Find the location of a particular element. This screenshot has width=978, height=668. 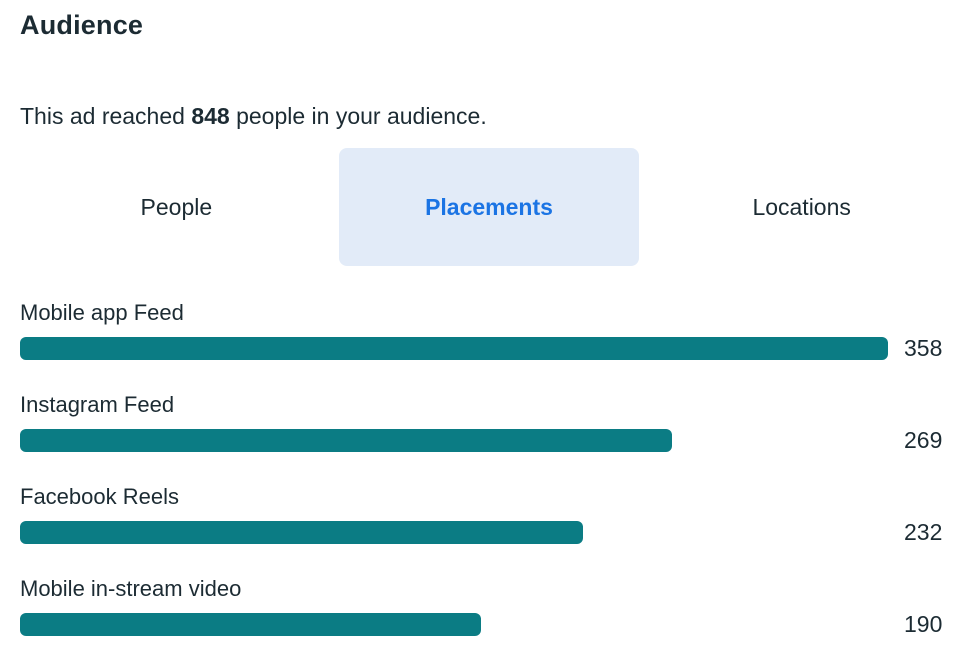

tab-locations: Locations is located at coordinates (801, 206).